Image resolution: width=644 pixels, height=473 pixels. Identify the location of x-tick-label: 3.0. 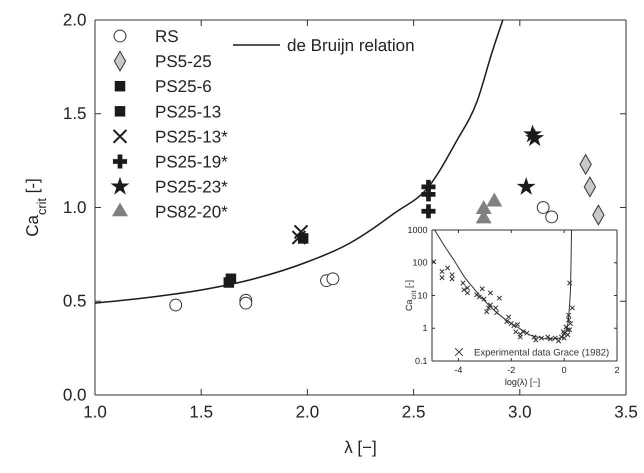
(520, 412).